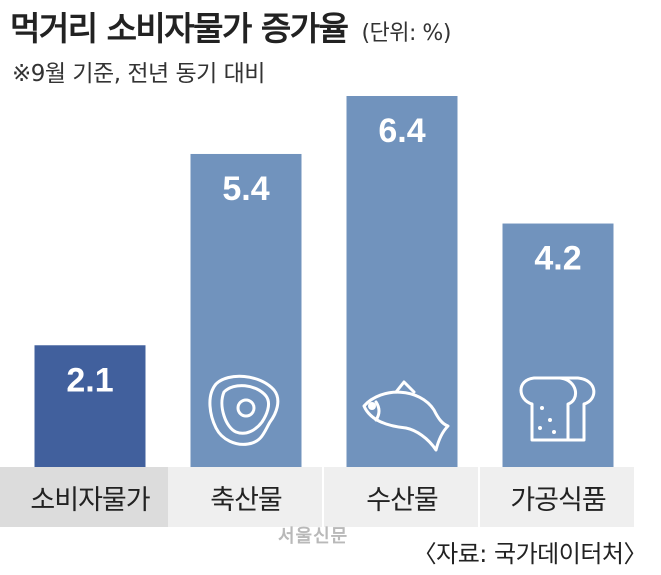 The image size is (661, 575). I want to click on value-label: 4.2, so click(557, 259).